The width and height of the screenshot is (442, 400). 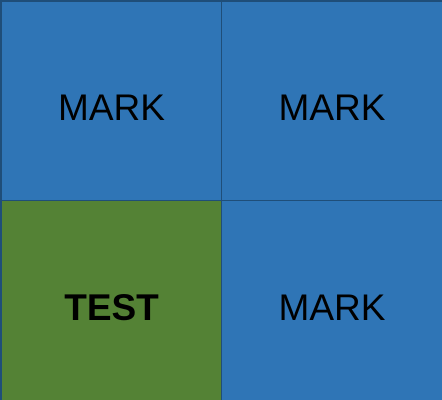 I want to click on cell-label-bottom-right: MARK, so click(x=332, y=307).